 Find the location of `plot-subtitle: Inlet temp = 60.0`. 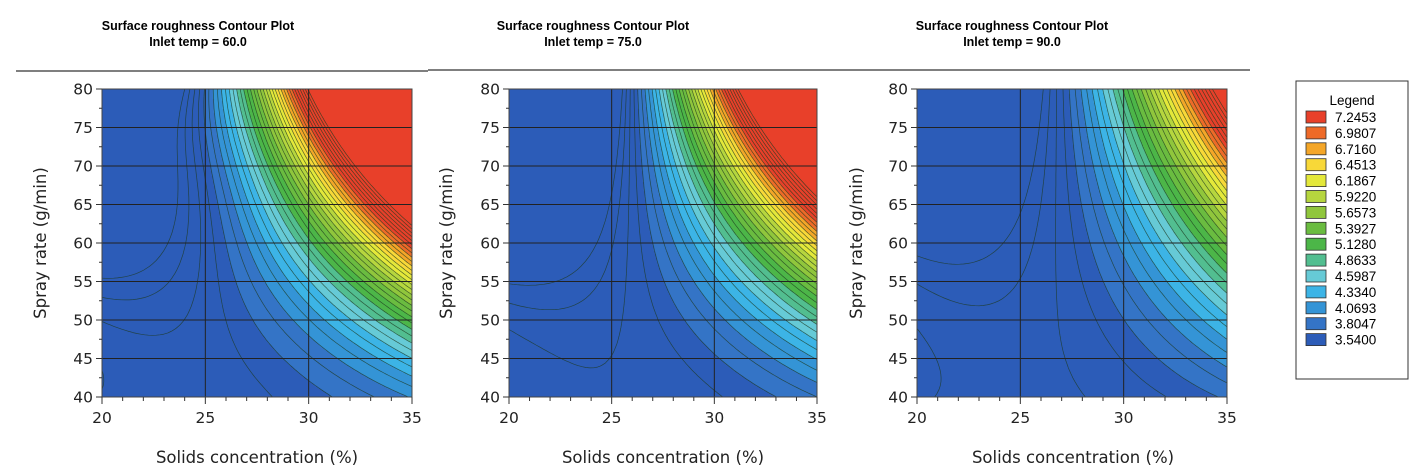

plot-subtitle: Inlet temp = 60.0 is located at coordinates (198, 42).